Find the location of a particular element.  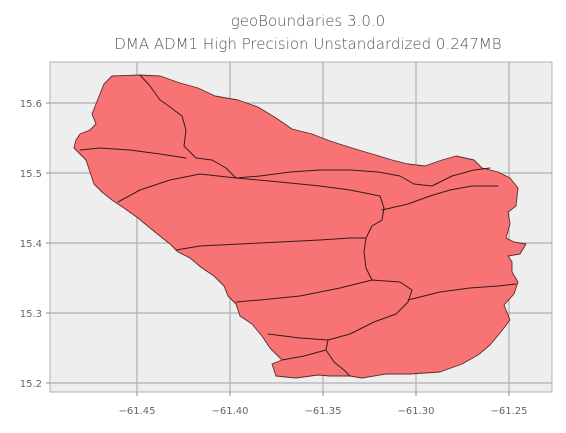

y-tick-label: 15.6 is located at coordinates (31, 104).